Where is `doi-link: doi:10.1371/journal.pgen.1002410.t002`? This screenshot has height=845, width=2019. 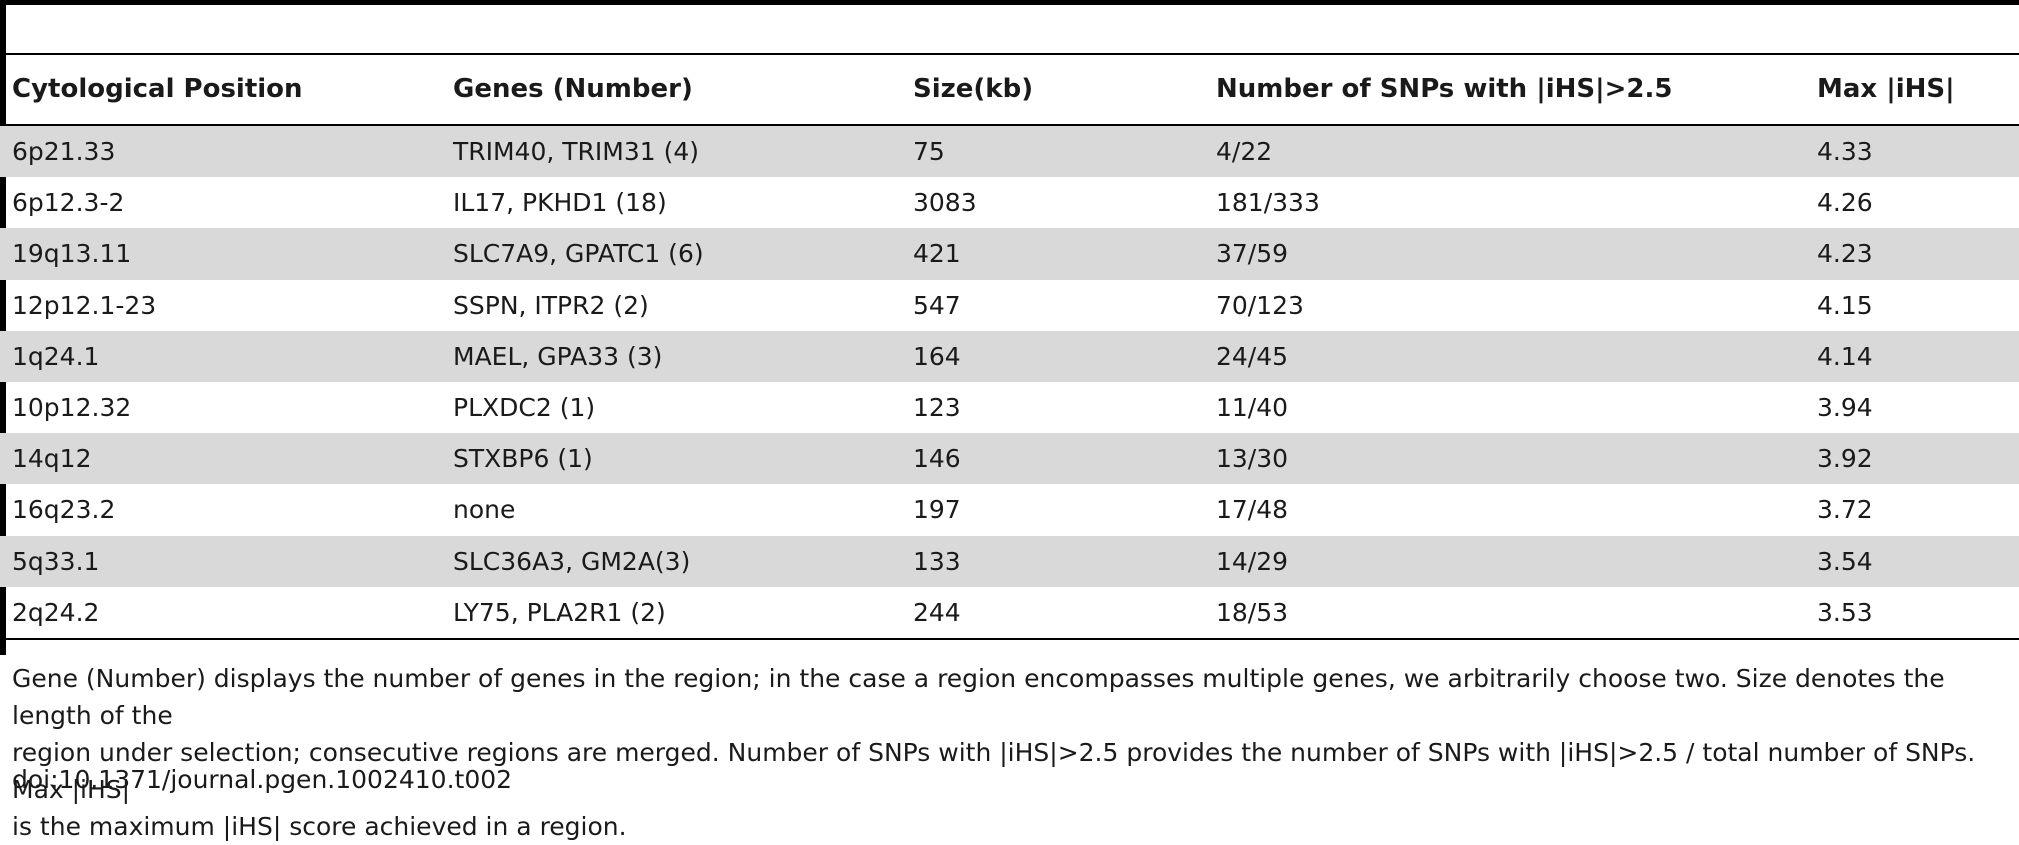
doi-link: doi:10.1371/journal.pgen.1002410.t002 is located at coordinates (262, 779).